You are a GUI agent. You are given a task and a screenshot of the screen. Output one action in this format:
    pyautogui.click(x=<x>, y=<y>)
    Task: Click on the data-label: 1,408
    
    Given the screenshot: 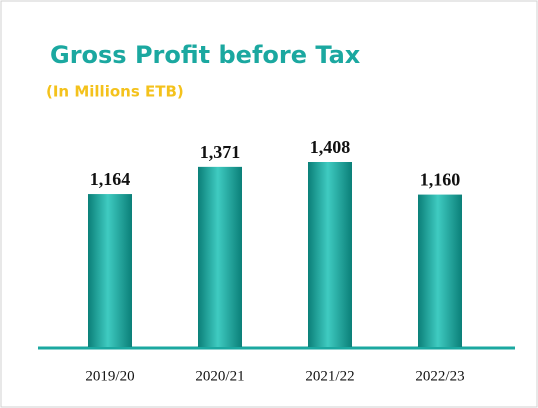 What is the action you would take?
    pyautogui.click(x=330, y=147)
    